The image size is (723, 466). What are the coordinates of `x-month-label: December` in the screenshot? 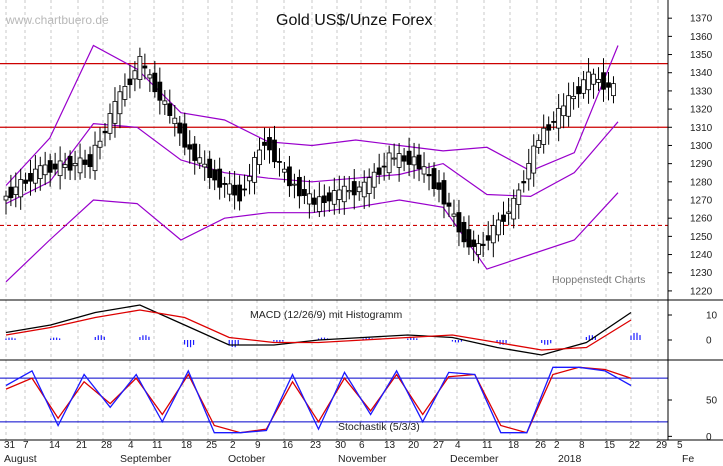 It's located at (474, 459).